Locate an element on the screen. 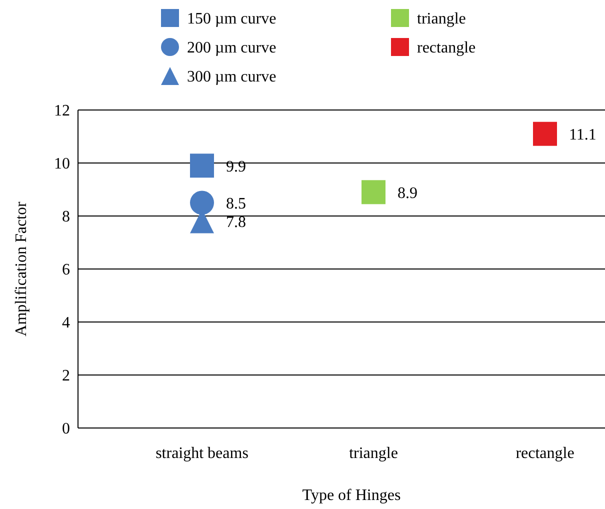  y-tick-label: 12 is located at coordinates (62, 111).